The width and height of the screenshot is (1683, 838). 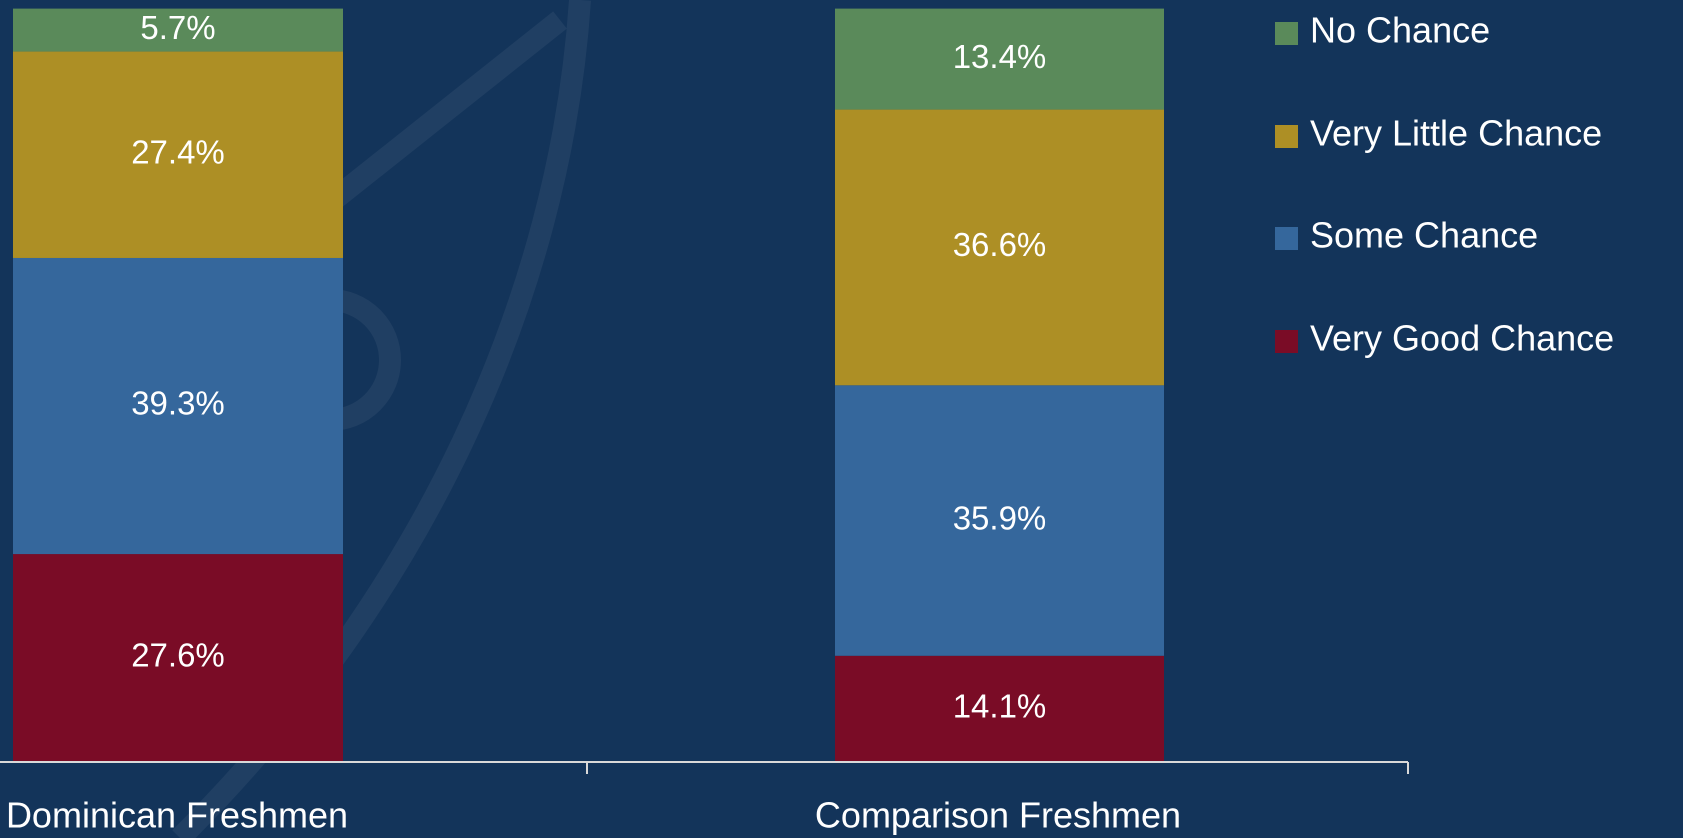 I want to click on value-label: 27.6%, so click(x=178, y=655).